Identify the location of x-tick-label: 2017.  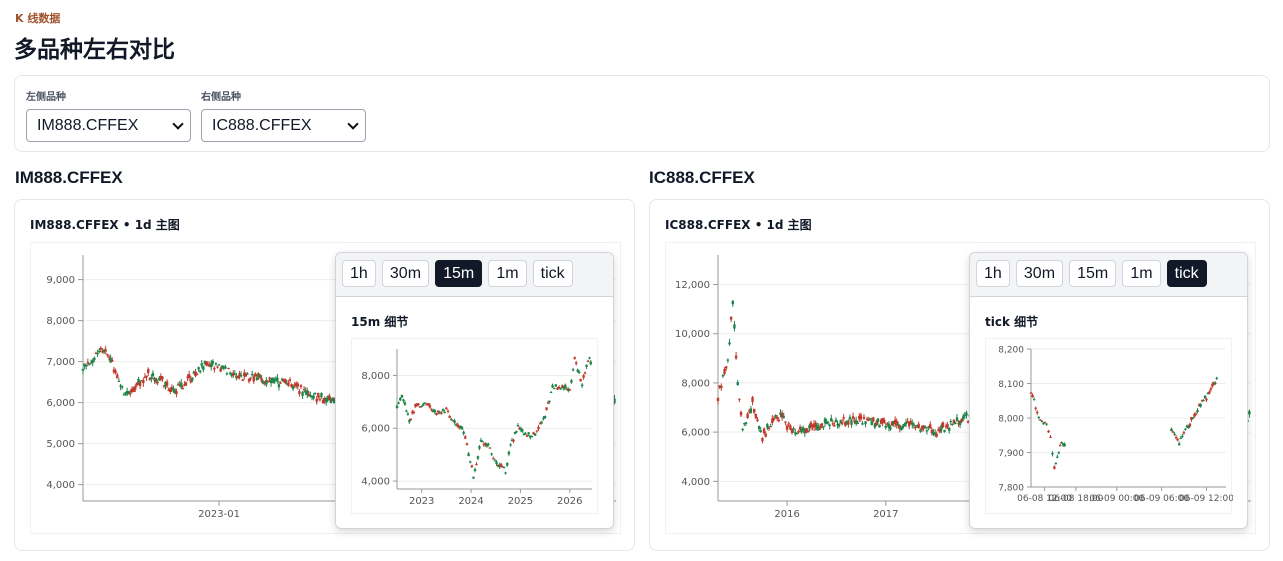
(885, 514).